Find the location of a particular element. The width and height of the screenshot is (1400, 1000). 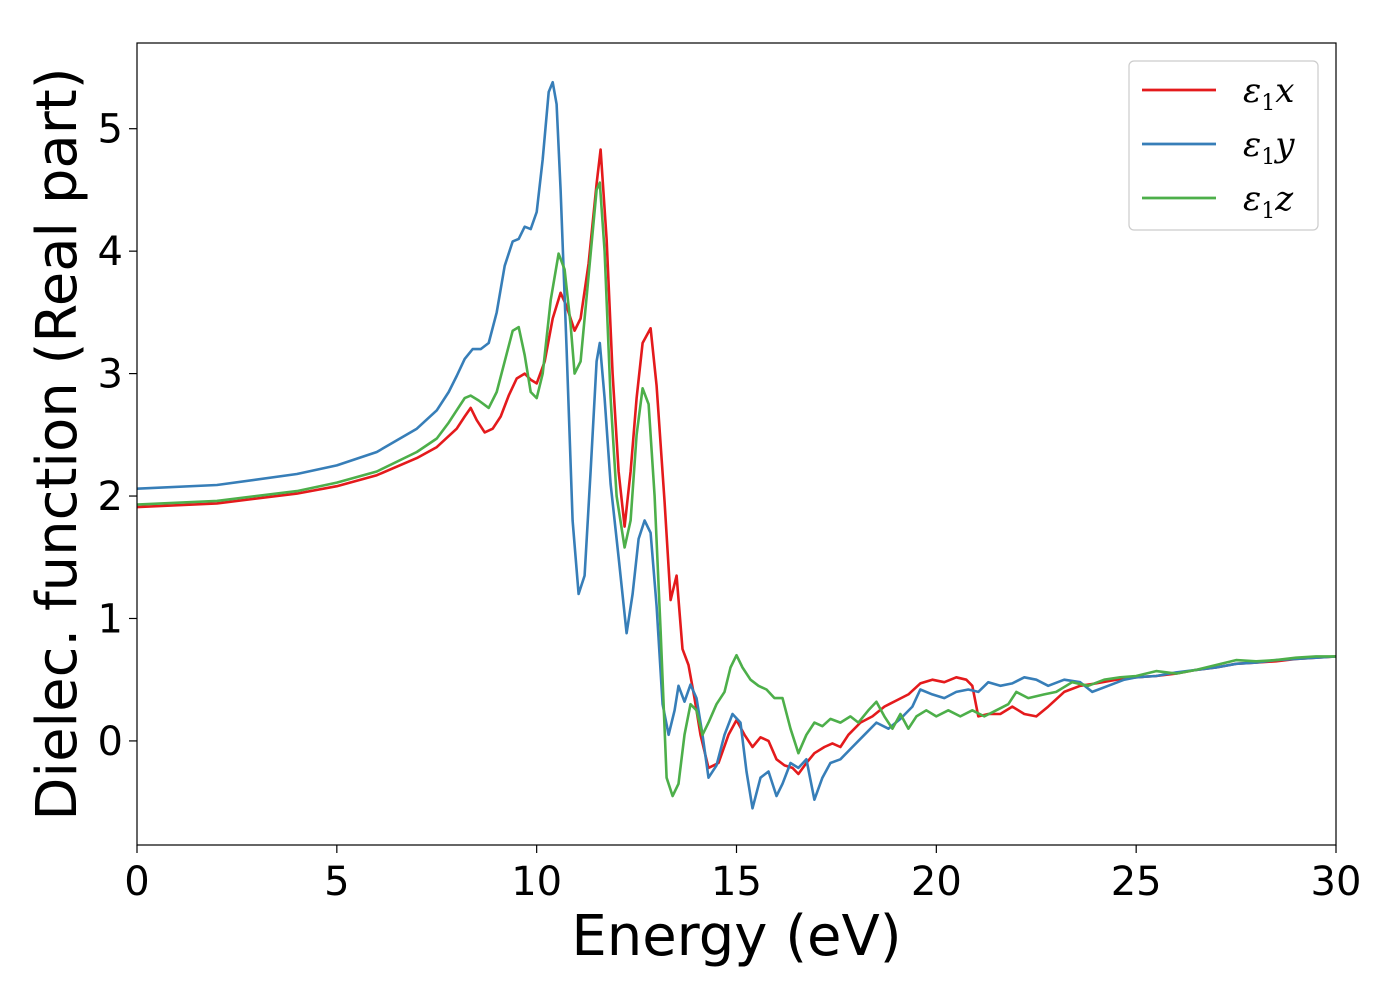

x-tick-label: 25 is located at coordinates (1136, 882).